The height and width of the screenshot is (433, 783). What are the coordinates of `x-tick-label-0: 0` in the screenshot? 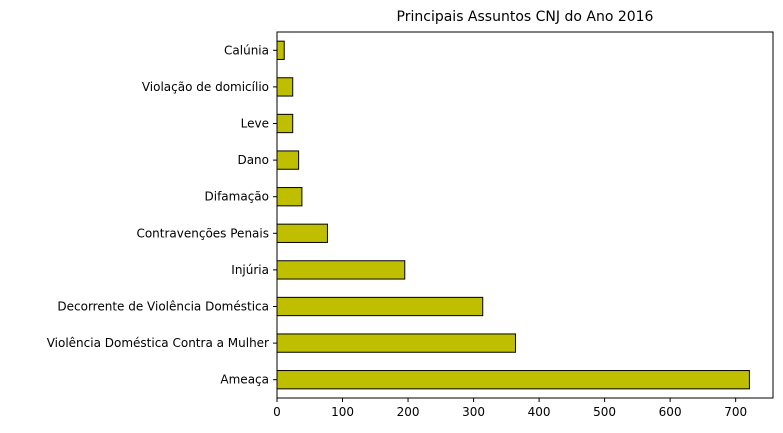 It's located at (277, 412).